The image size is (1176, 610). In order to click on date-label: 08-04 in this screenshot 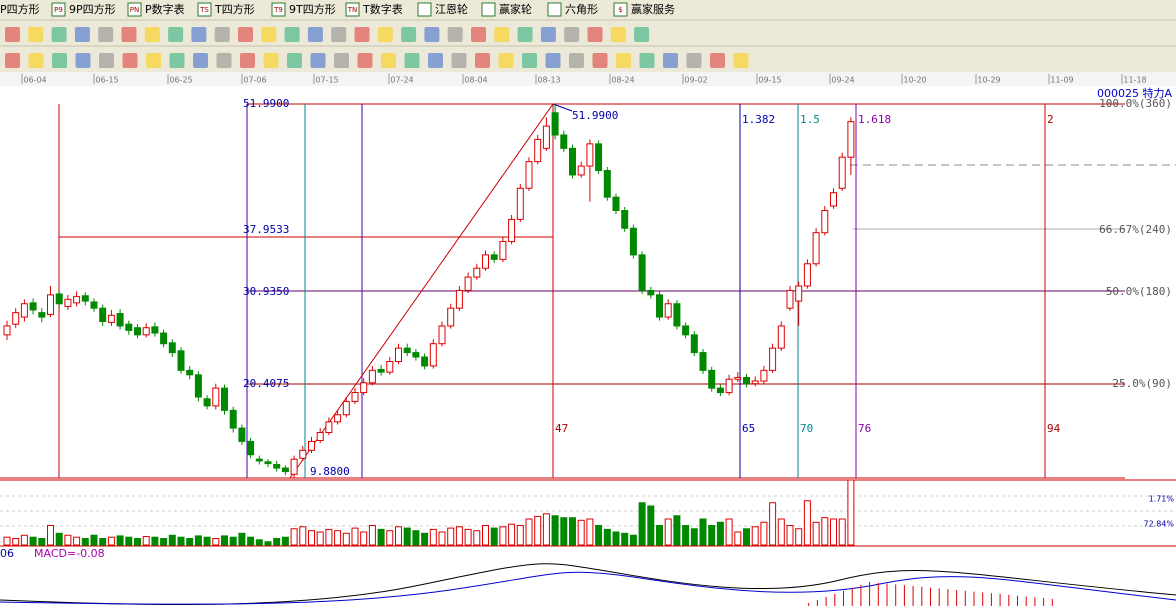, I will do `click(475, 80)`.